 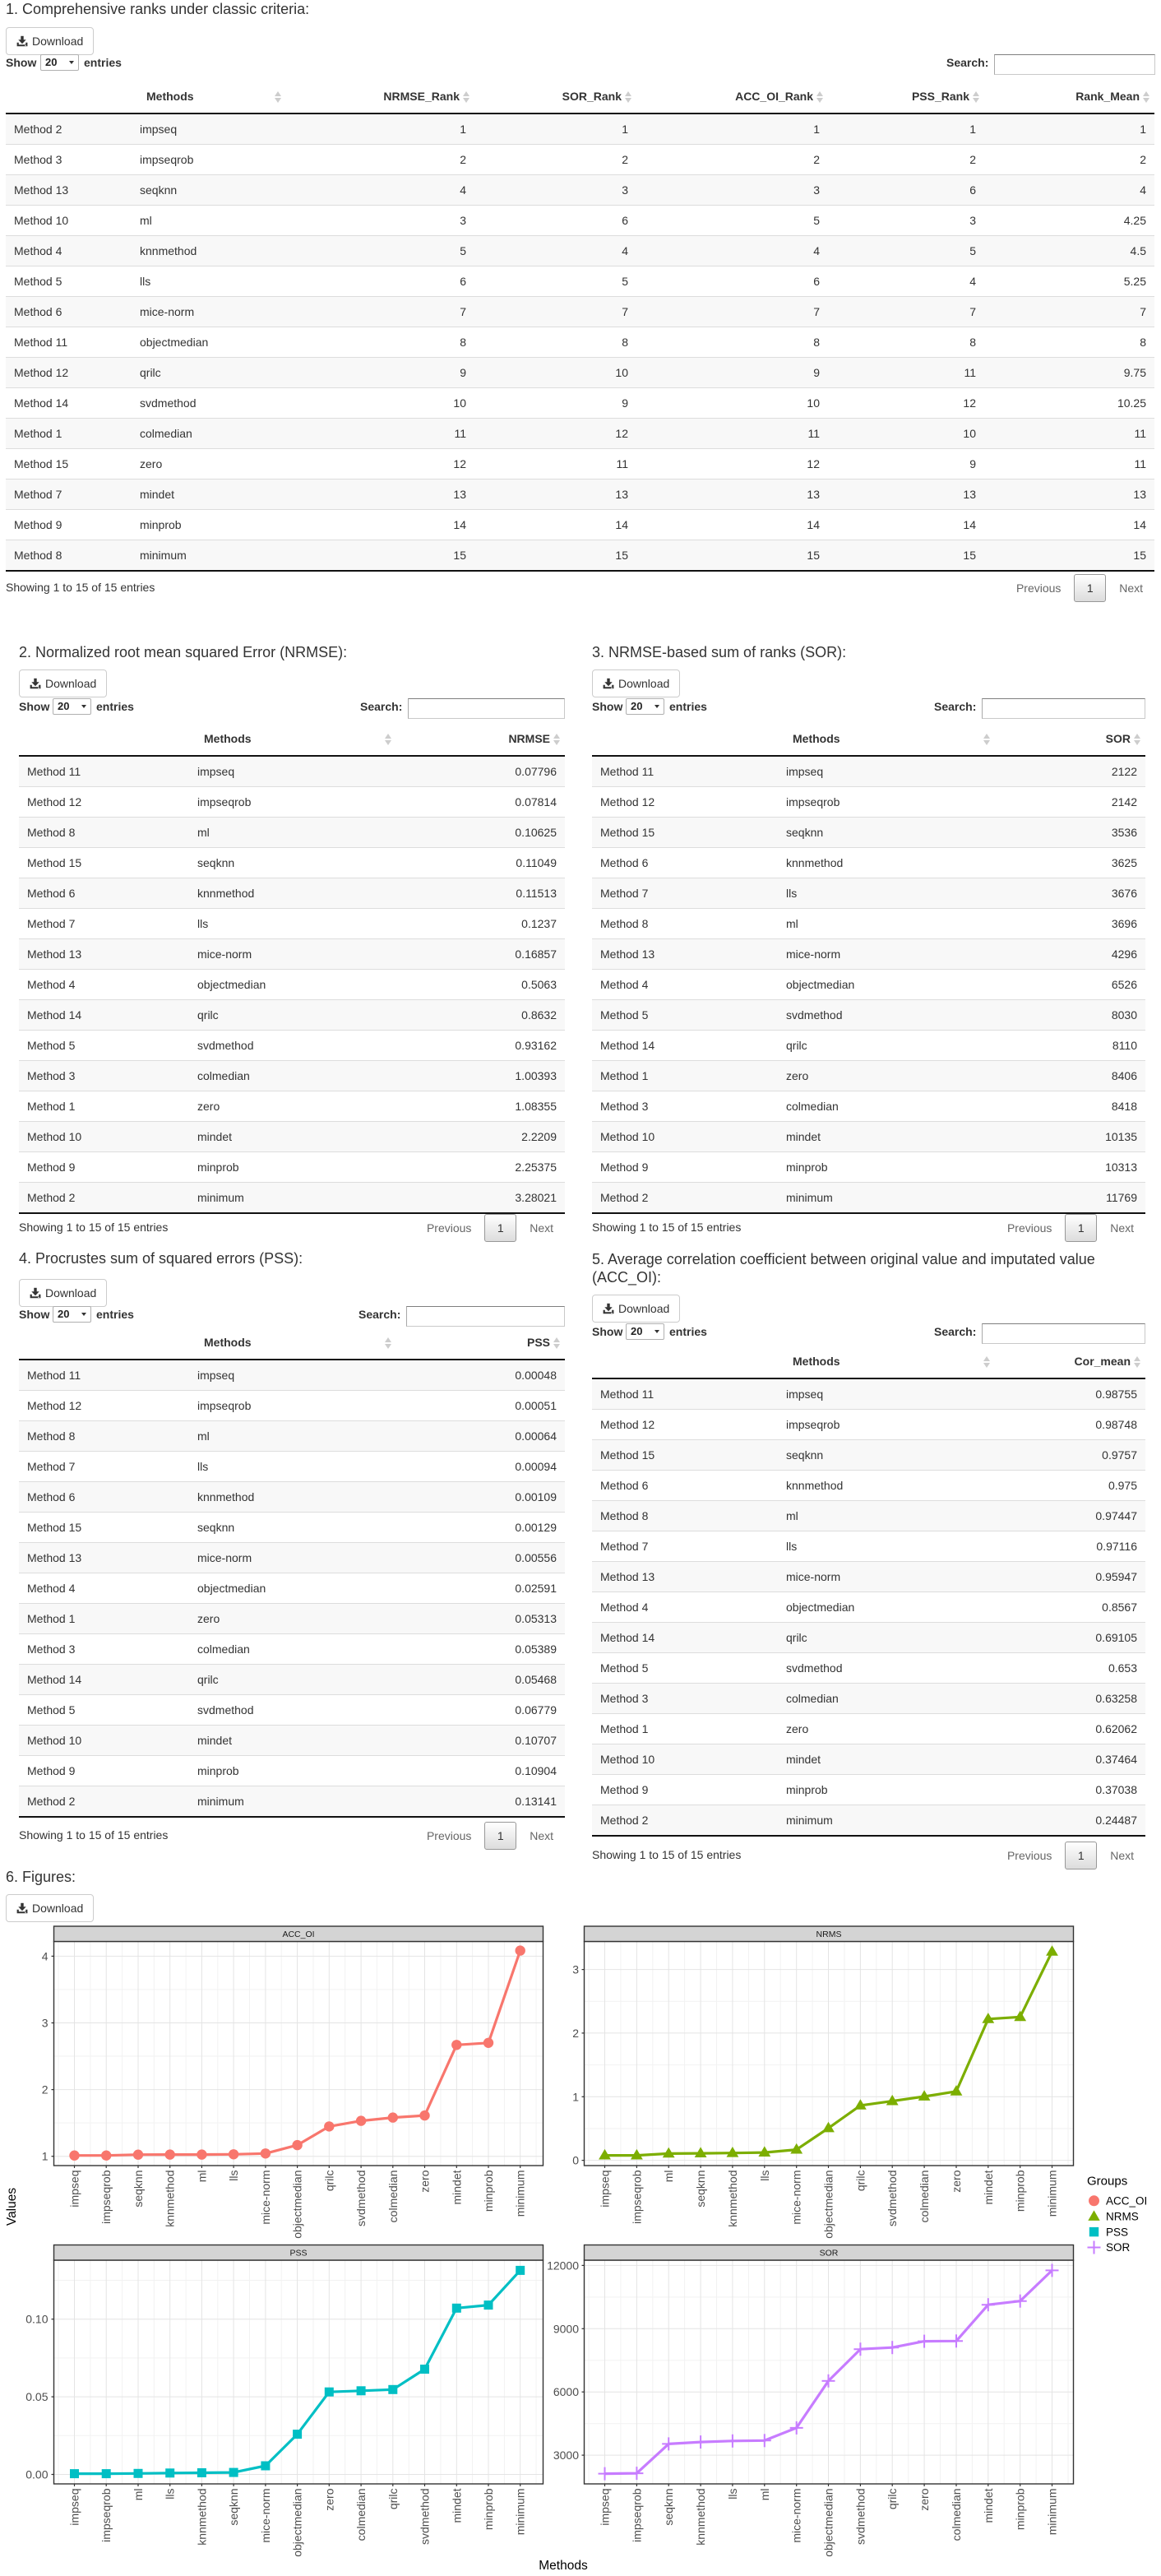 I want to click on svg-text: 9000, so click(x=566, y=2329).